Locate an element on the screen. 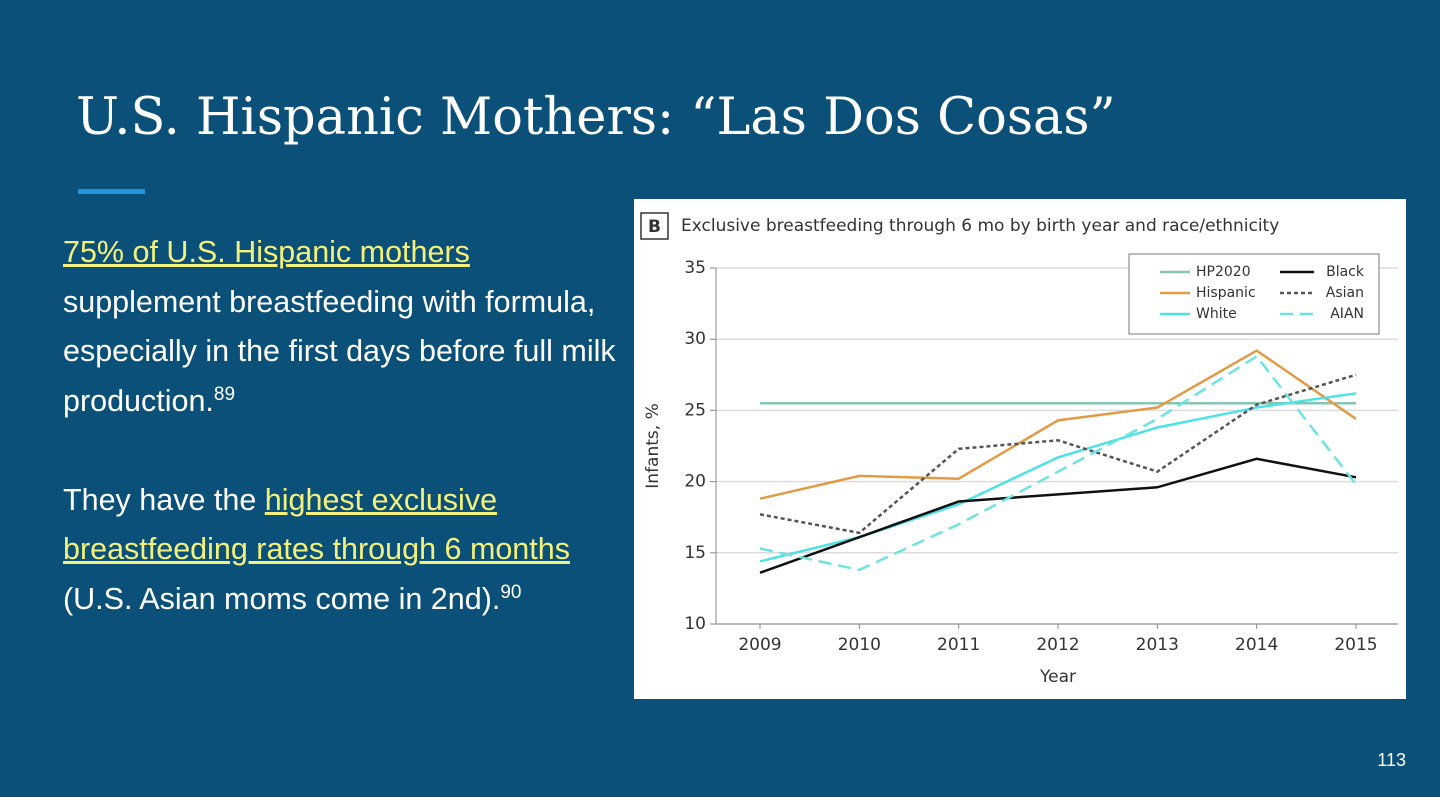 This screenshot has width=1440, height=797. panel-label-box is located at coordinates (654, 226).